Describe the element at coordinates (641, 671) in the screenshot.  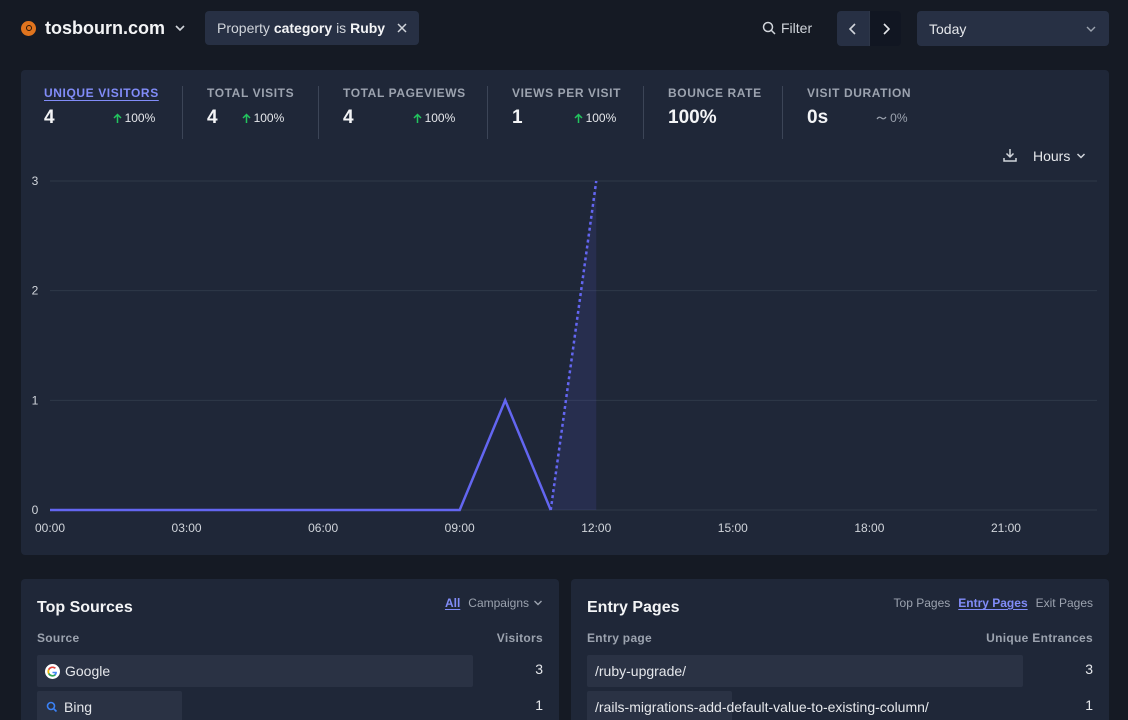
I see `row-label: /ruby-upgrade/` at that location.